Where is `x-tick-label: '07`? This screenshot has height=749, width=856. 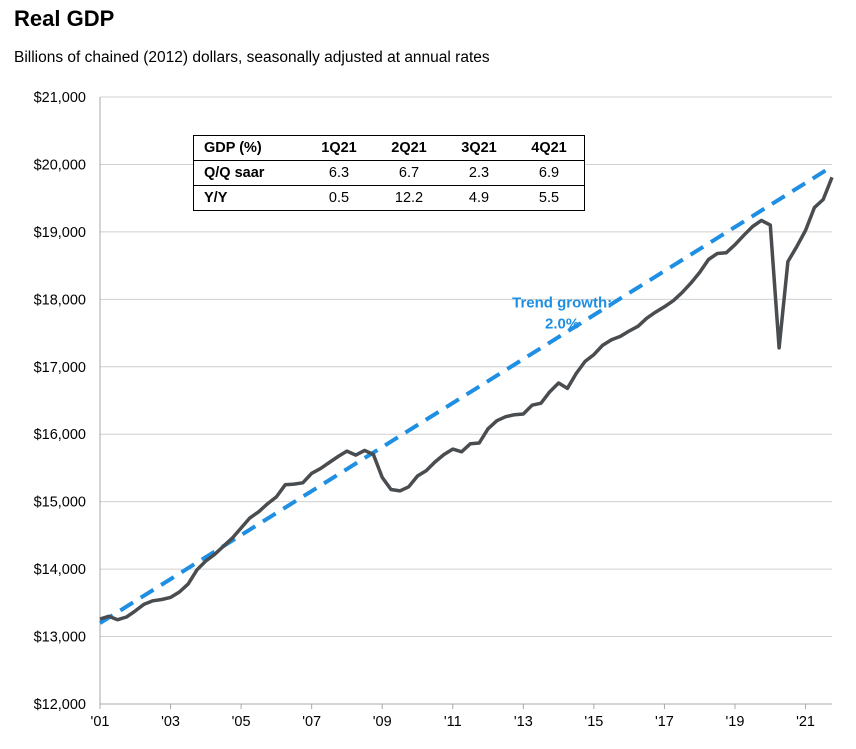
x-tick-label: '07 is located at coordinates (311, 722).